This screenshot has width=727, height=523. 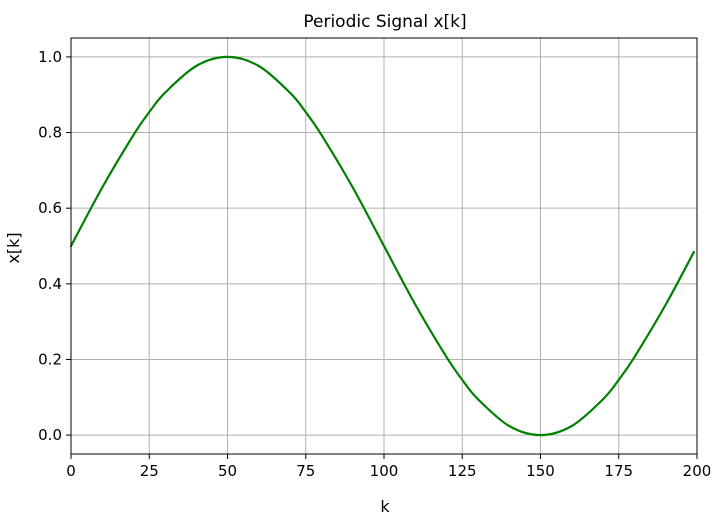 I want to click on y-axis-label: x[k], so click(x=13, y=247).